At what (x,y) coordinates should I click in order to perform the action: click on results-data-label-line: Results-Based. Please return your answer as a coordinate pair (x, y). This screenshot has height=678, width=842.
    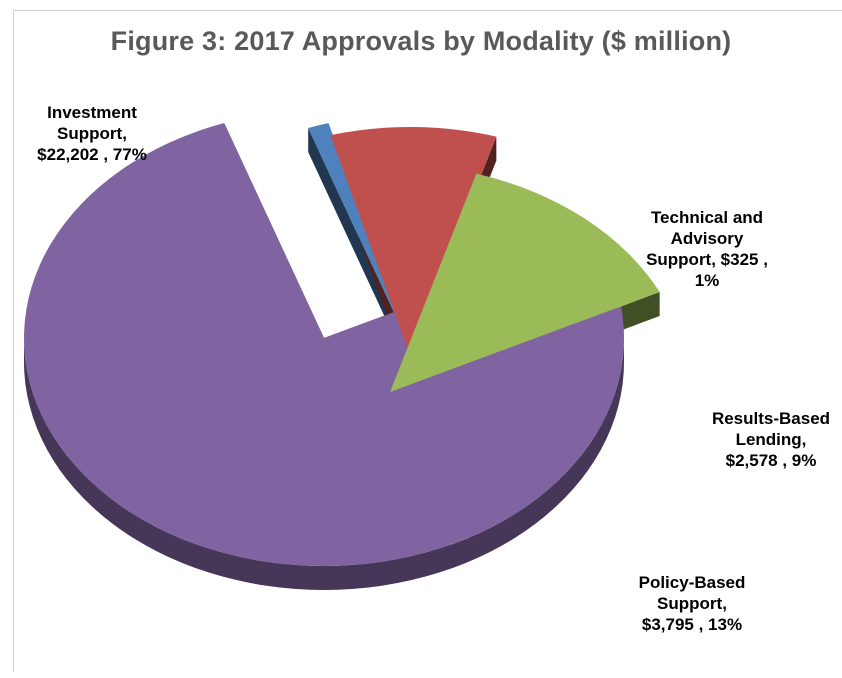
    Looking at the image, I should click on (771, 418).